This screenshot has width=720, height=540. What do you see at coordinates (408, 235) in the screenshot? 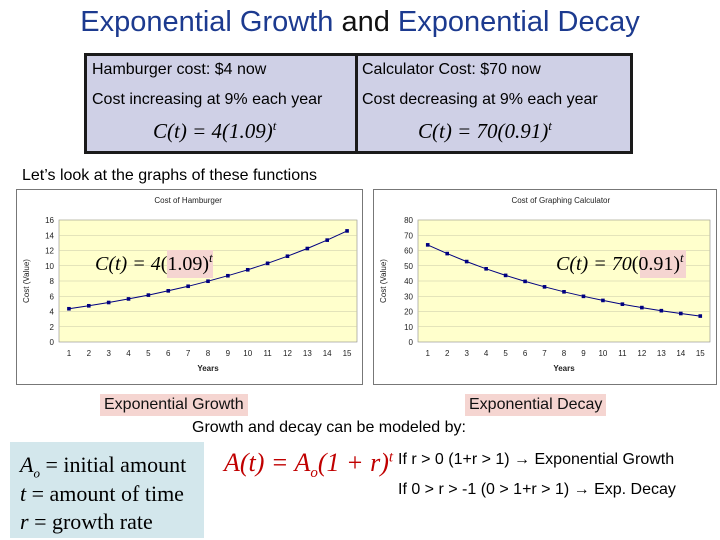
I see `calculator-y-tick-label: 70` at bounding box center [408, 235].